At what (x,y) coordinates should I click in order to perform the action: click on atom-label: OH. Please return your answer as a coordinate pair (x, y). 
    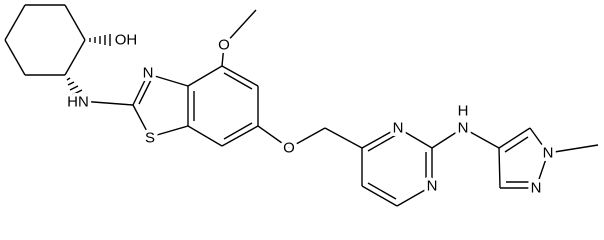
    Looking at the image, I should click on (126, 40).